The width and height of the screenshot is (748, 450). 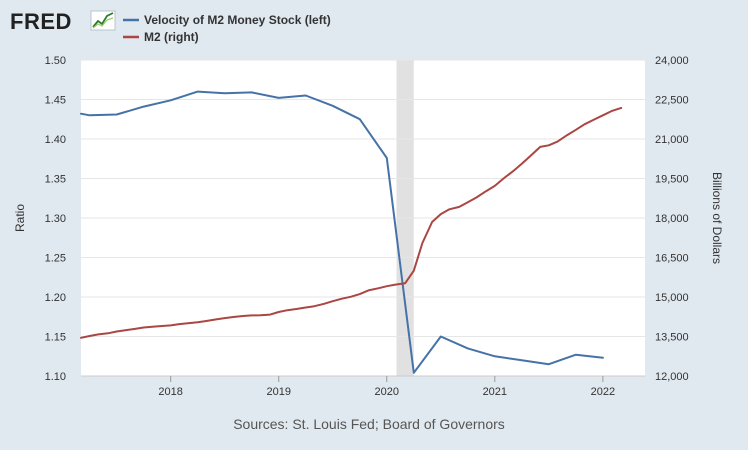 I want to click on legend-item-velocity: Velocity of M2 Money Stock (left), so click(x=227, y=20).